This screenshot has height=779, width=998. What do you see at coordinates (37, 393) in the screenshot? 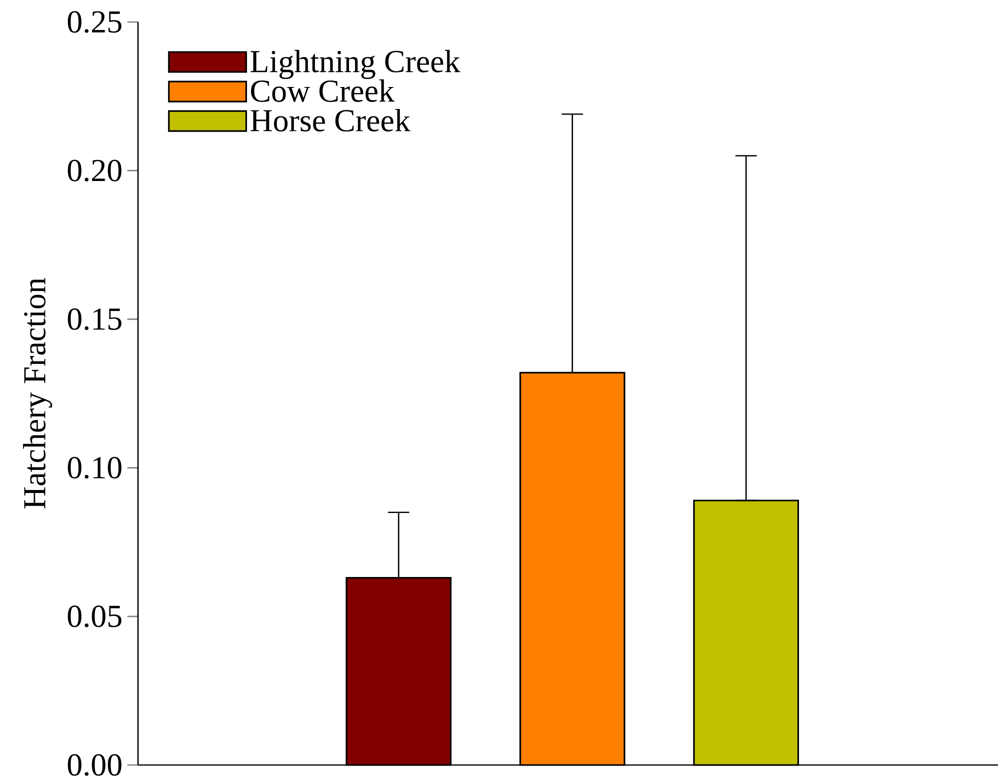
I see `y-axis-title: Hatchery Fraction` at bounding box center [37, 393].